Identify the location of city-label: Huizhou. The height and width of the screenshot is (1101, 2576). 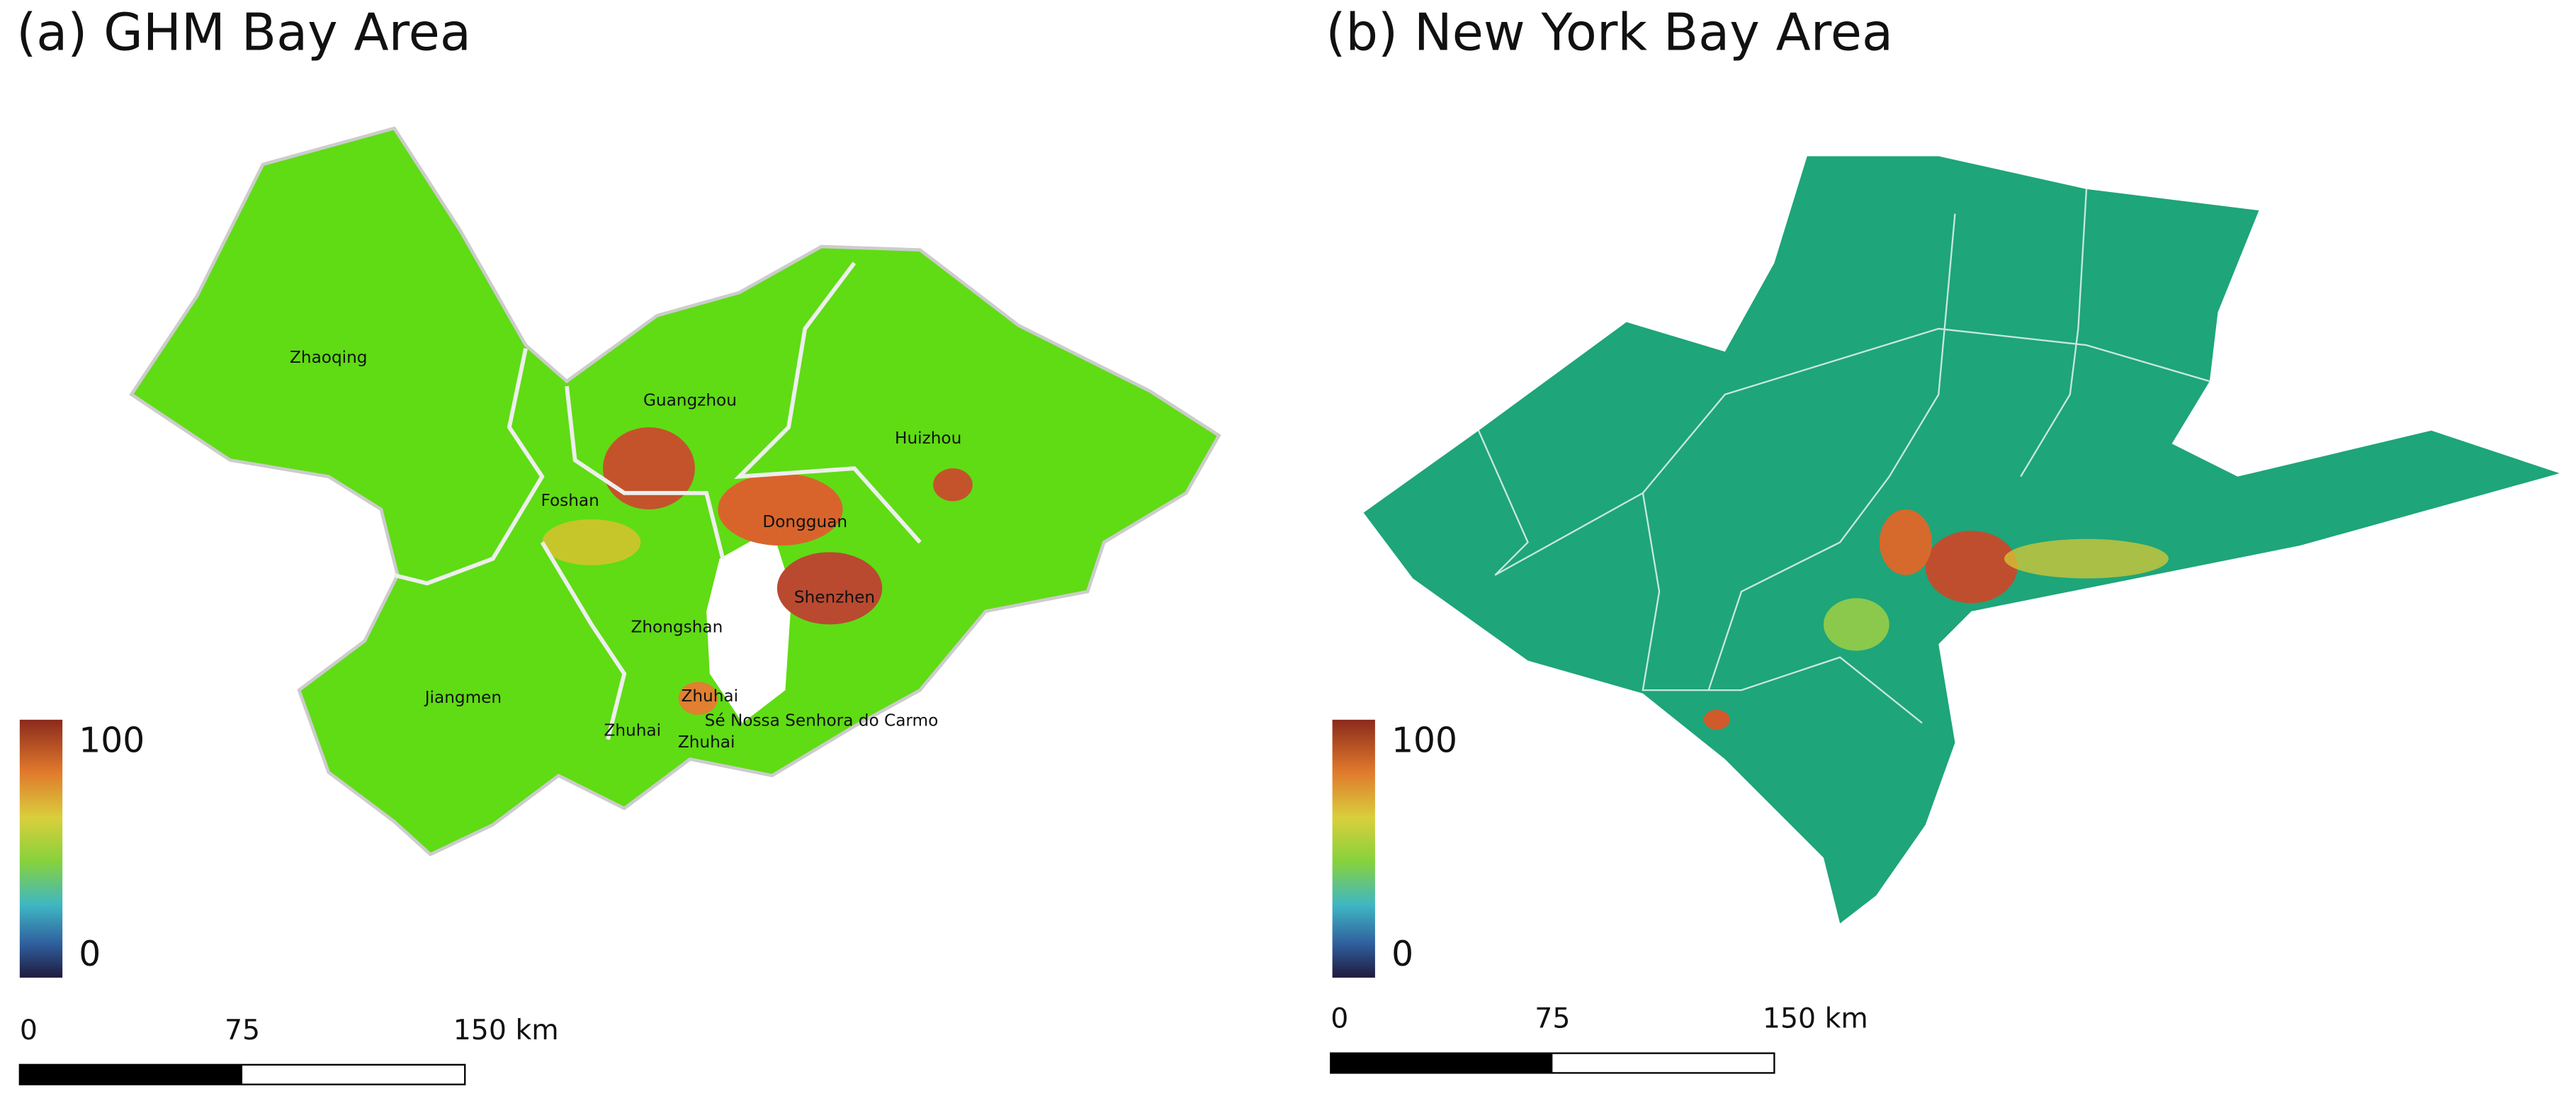
(928, 438).